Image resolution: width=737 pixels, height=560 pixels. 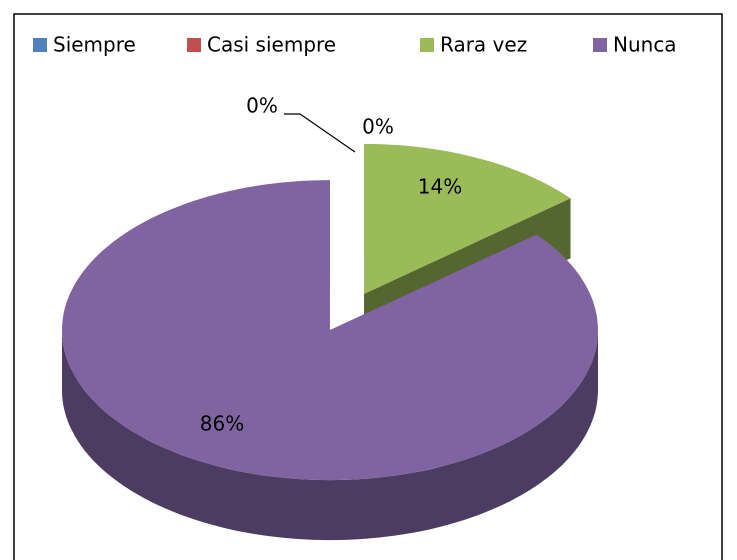 I want to click on legend-label: Rara vez, so click(x=483, y=45).